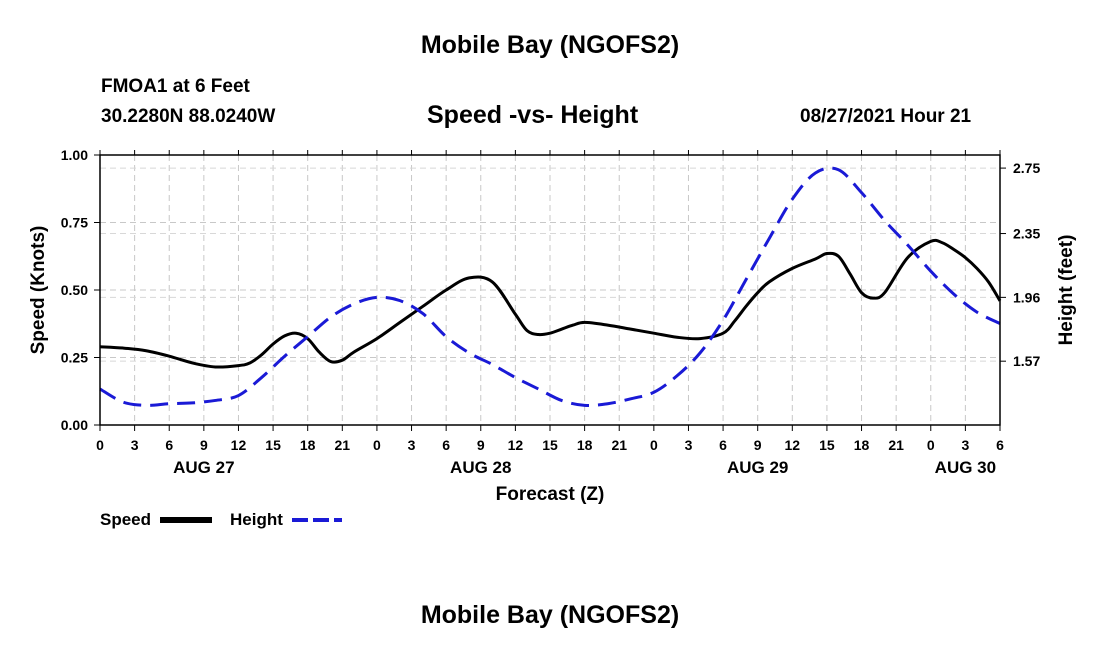  Describe the element at coordinates (1026, 361) in the screenshot. I see `y2-tick-label: 1.57` at that location.